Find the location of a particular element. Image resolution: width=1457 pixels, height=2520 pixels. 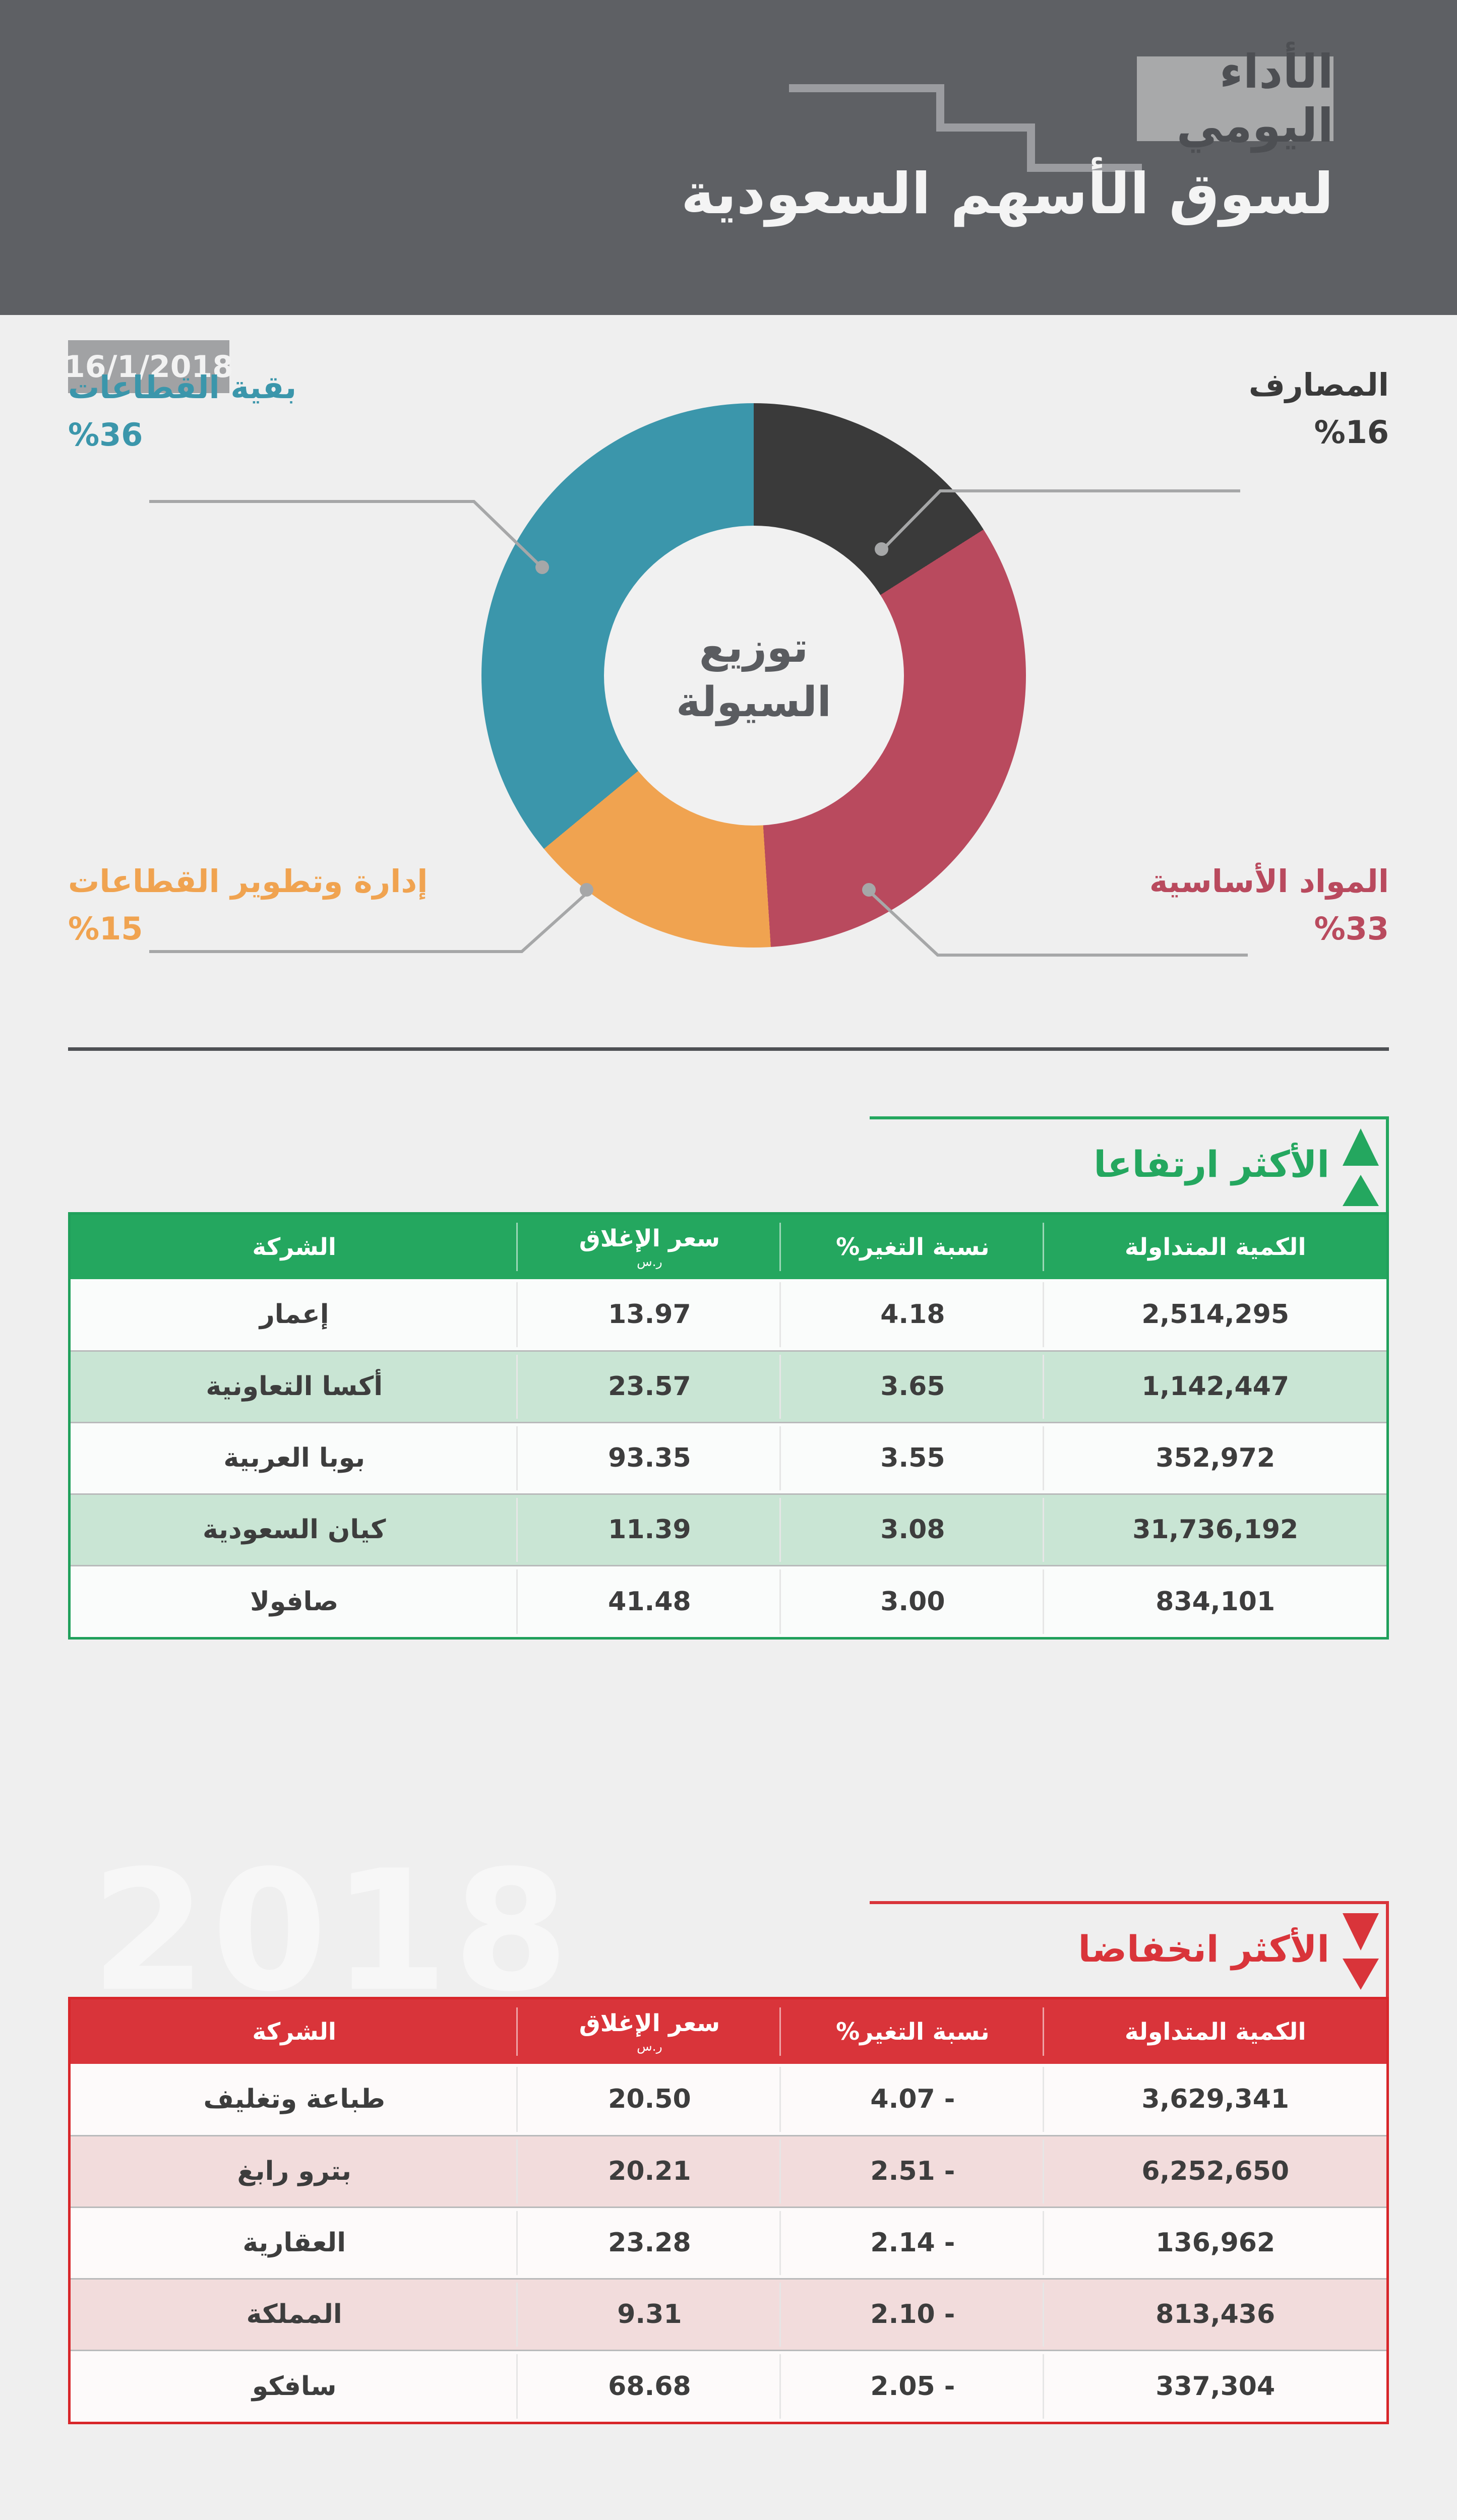

table-row: 31,736,192 3.08 11.39 كيان السعودية is located at coordinates (728, 1529).